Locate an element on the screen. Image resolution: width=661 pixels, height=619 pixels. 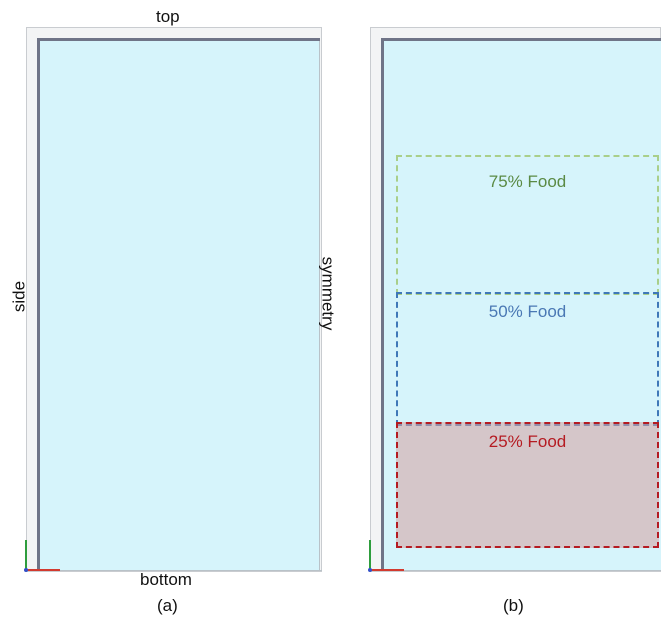
panel-b-caption: (b) is located at coordinates (513, 605).